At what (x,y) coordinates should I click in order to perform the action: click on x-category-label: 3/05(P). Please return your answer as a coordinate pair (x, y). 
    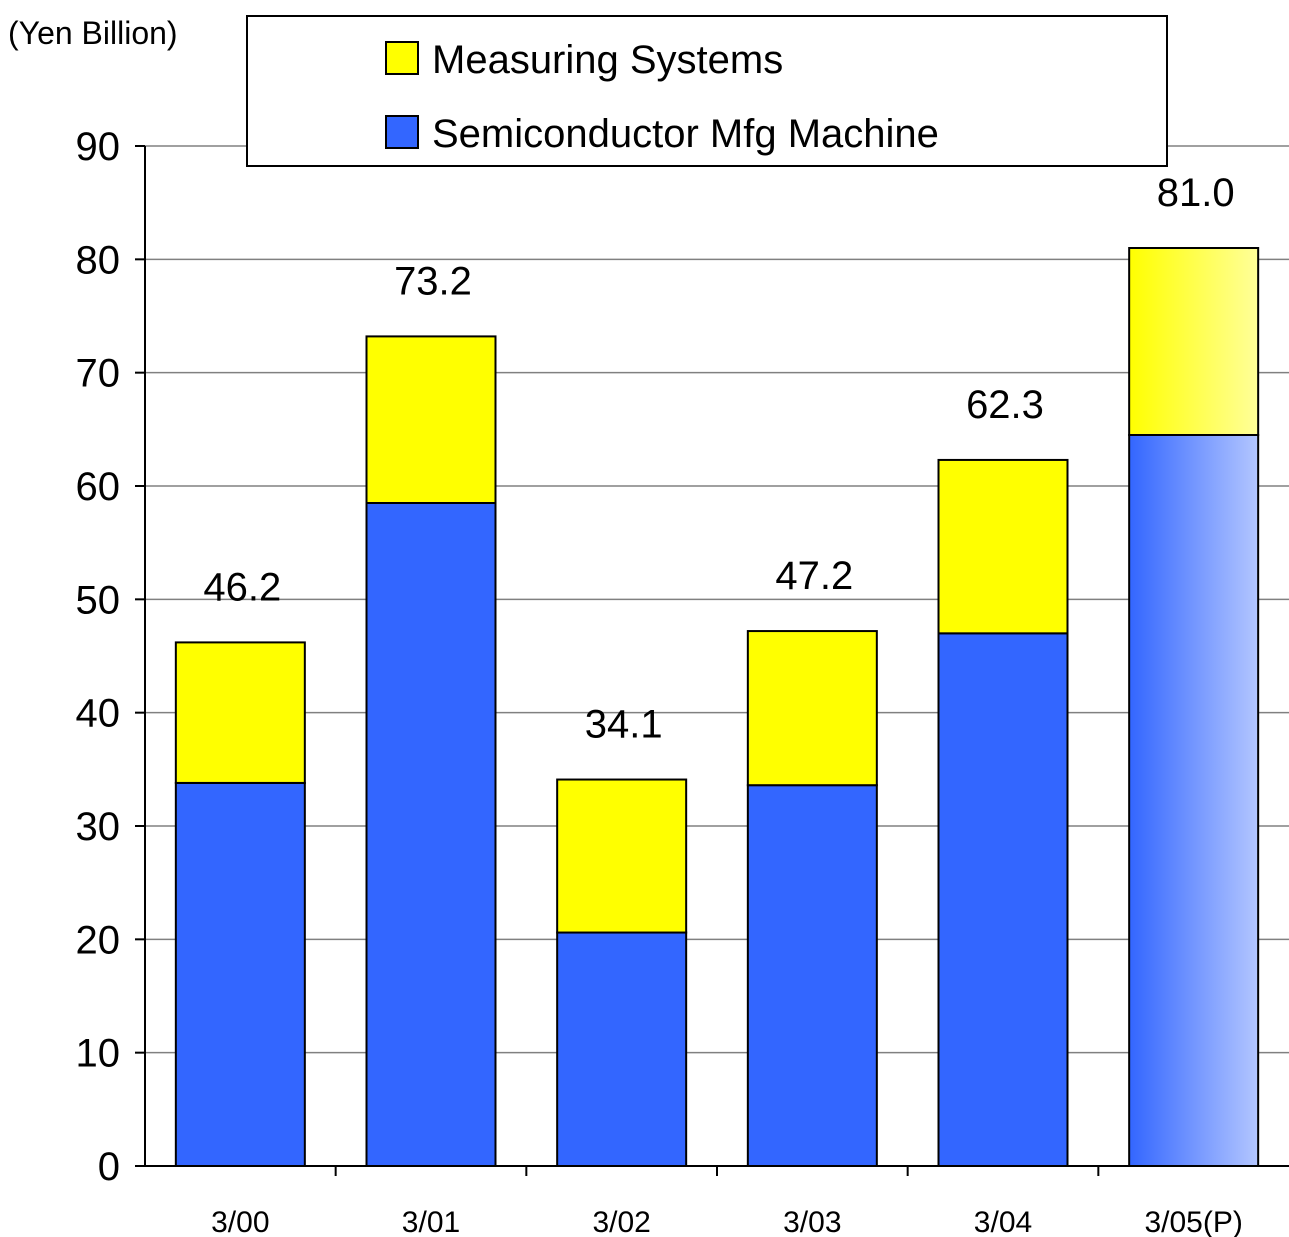
    Looking at the image, I should click on (1193, 1221).